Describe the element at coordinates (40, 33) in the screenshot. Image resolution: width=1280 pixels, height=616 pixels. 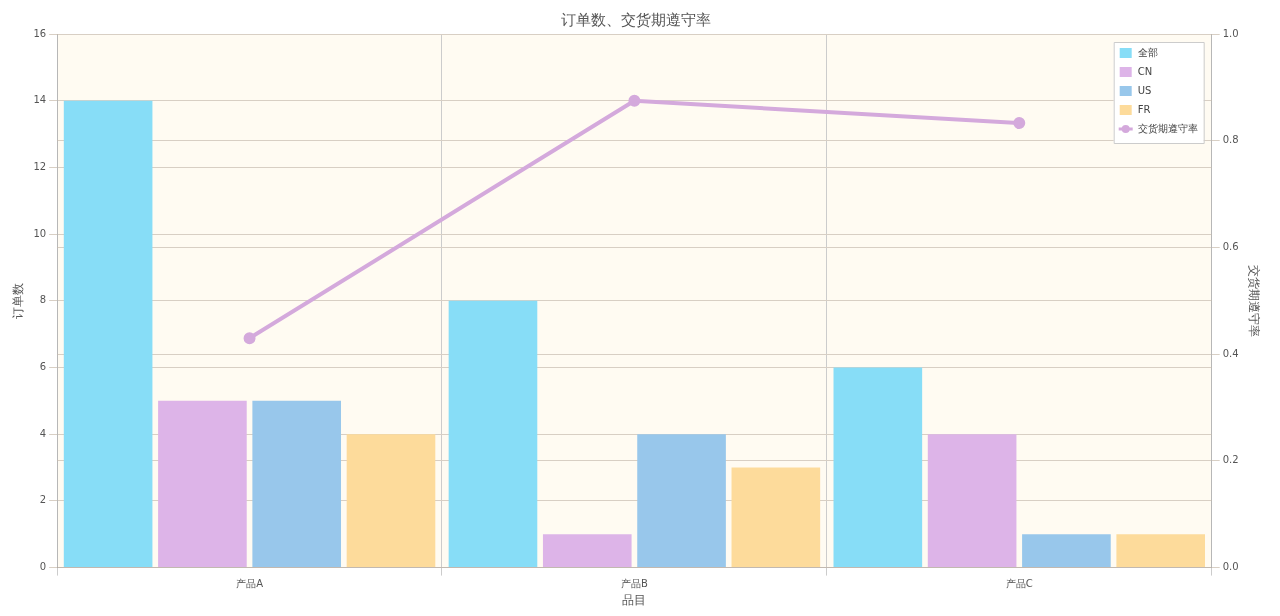
I see `y-tick-label: 16` at that location.